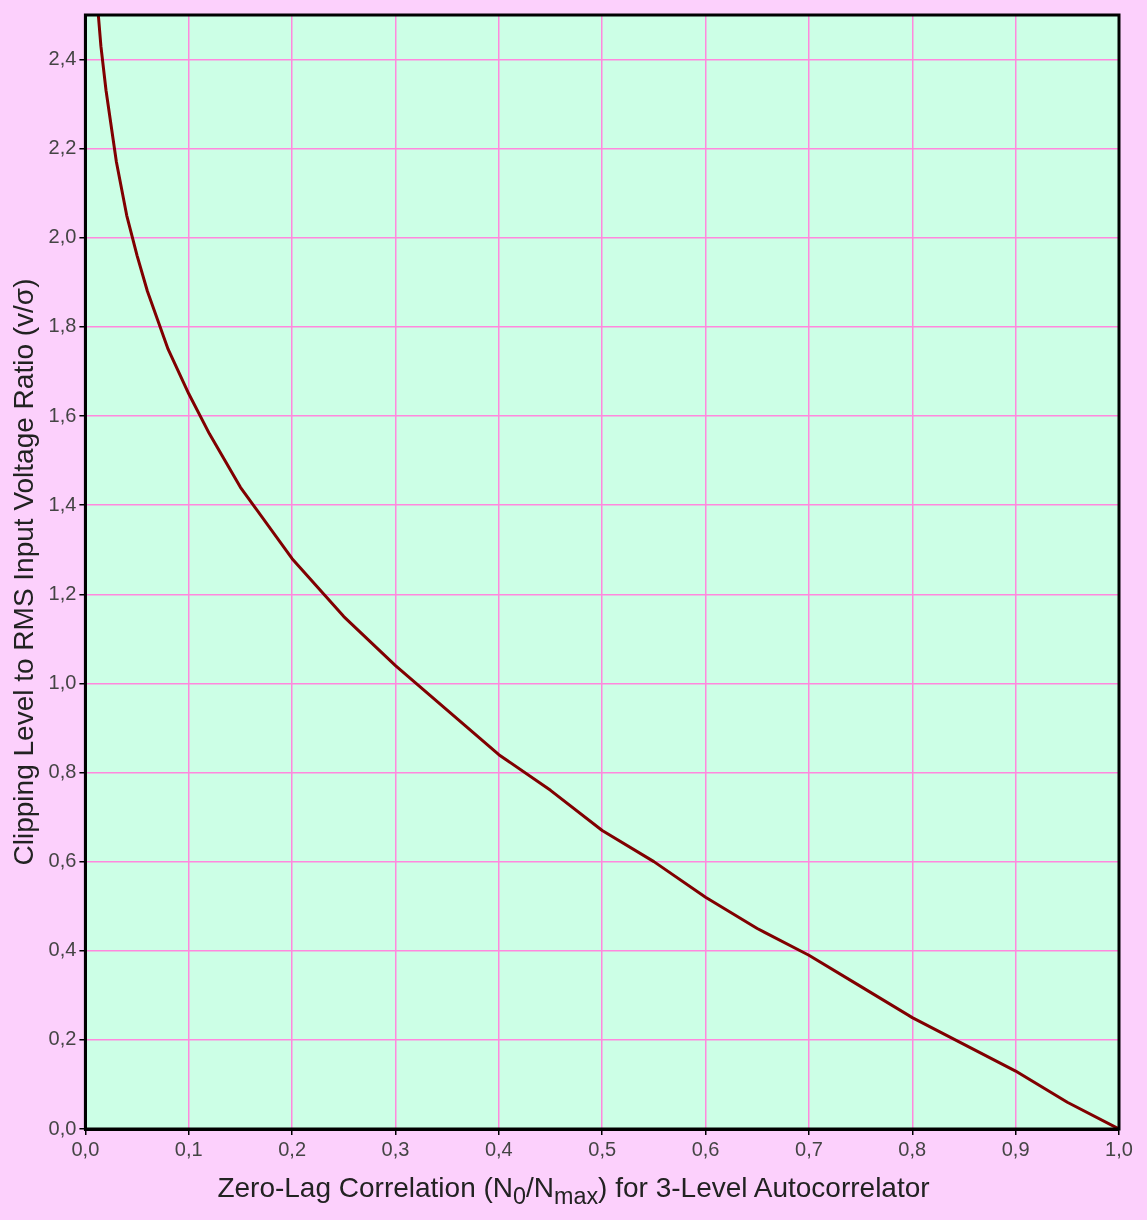 The height and width of the screenshot is (1220, 1147). Describe the element at coordinates (62, 592) in the screenshot. I see `y-tick-label: 1,2` at that location.